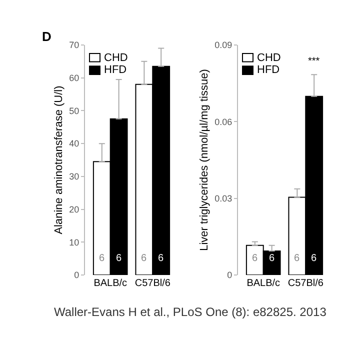 The height and width of the screenshot is (350, 350). I want to click on y-tick-label: 50, so click(74, 111).